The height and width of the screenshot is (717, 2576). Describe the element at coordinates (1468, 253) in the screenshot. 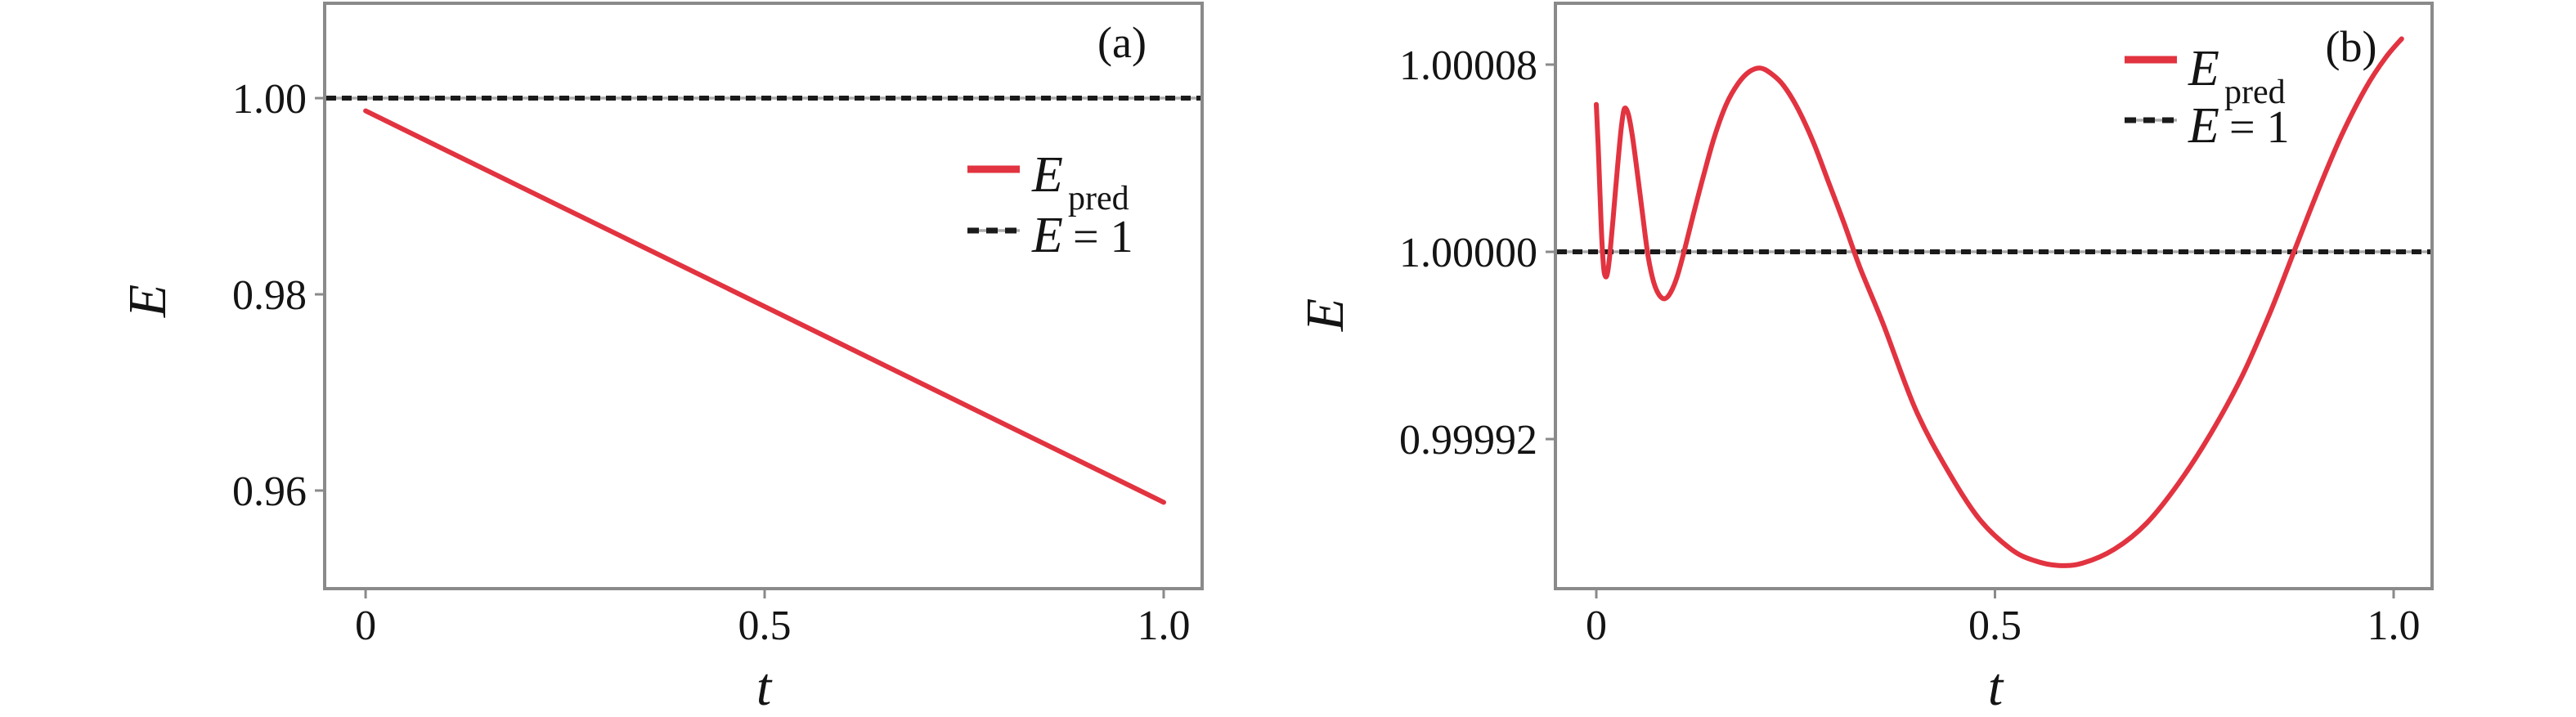

I see `y-tick-label: 1.00000` at that location.